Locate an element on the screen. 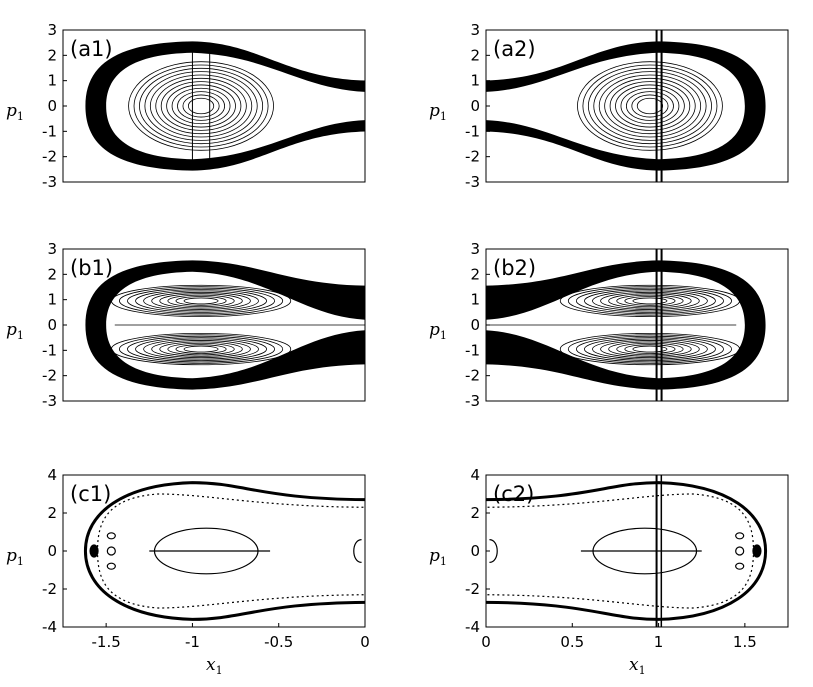  outer-separatrix is located at coordinates (224, 551).